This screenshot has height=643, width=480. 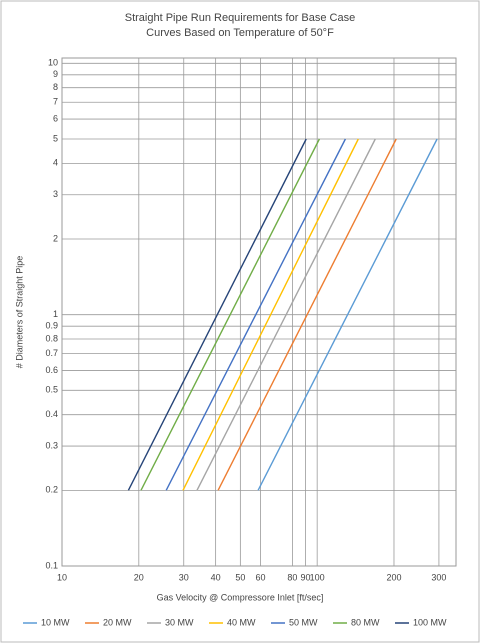 What do you see at coordinates (51, 445) in the screenshot?
I see `y-tick-label: 0.3` at bounding box center [51, 445].